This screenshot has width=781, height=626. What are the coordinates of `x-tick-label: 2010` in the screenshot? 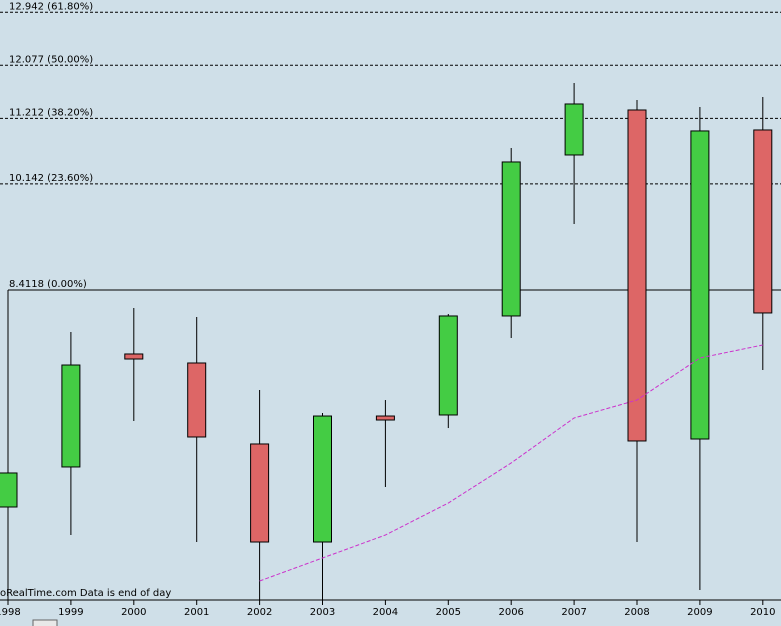 It's located at (762, 612).